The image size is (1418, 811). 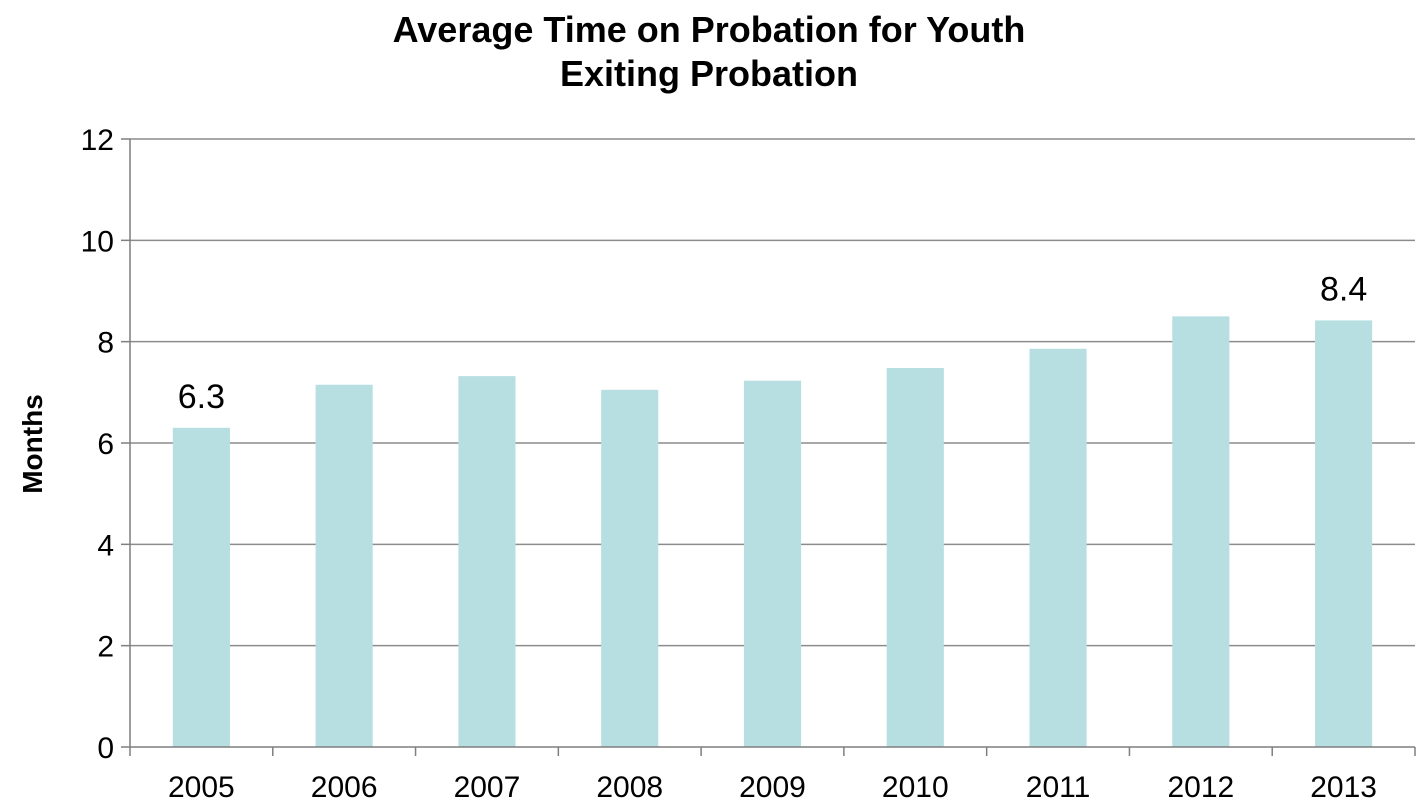 I want to click on data-label-2013: 8.4, so click(x=1343, y=289).